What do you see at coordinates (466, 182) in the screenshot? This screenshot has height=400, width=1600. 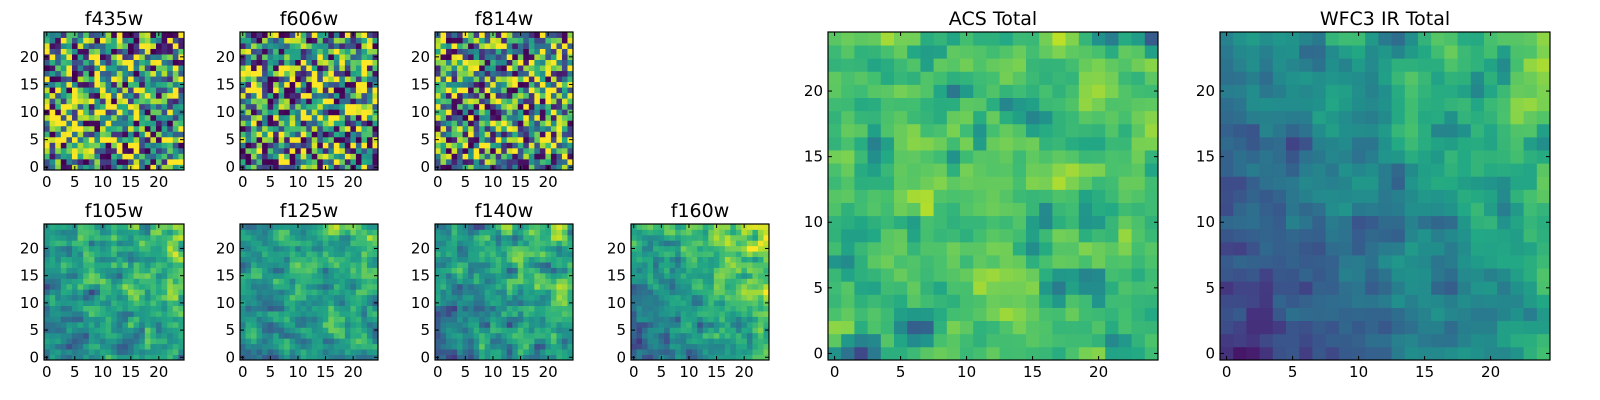 I see `x-tick-label: 5` at bounding box center [466, 182].